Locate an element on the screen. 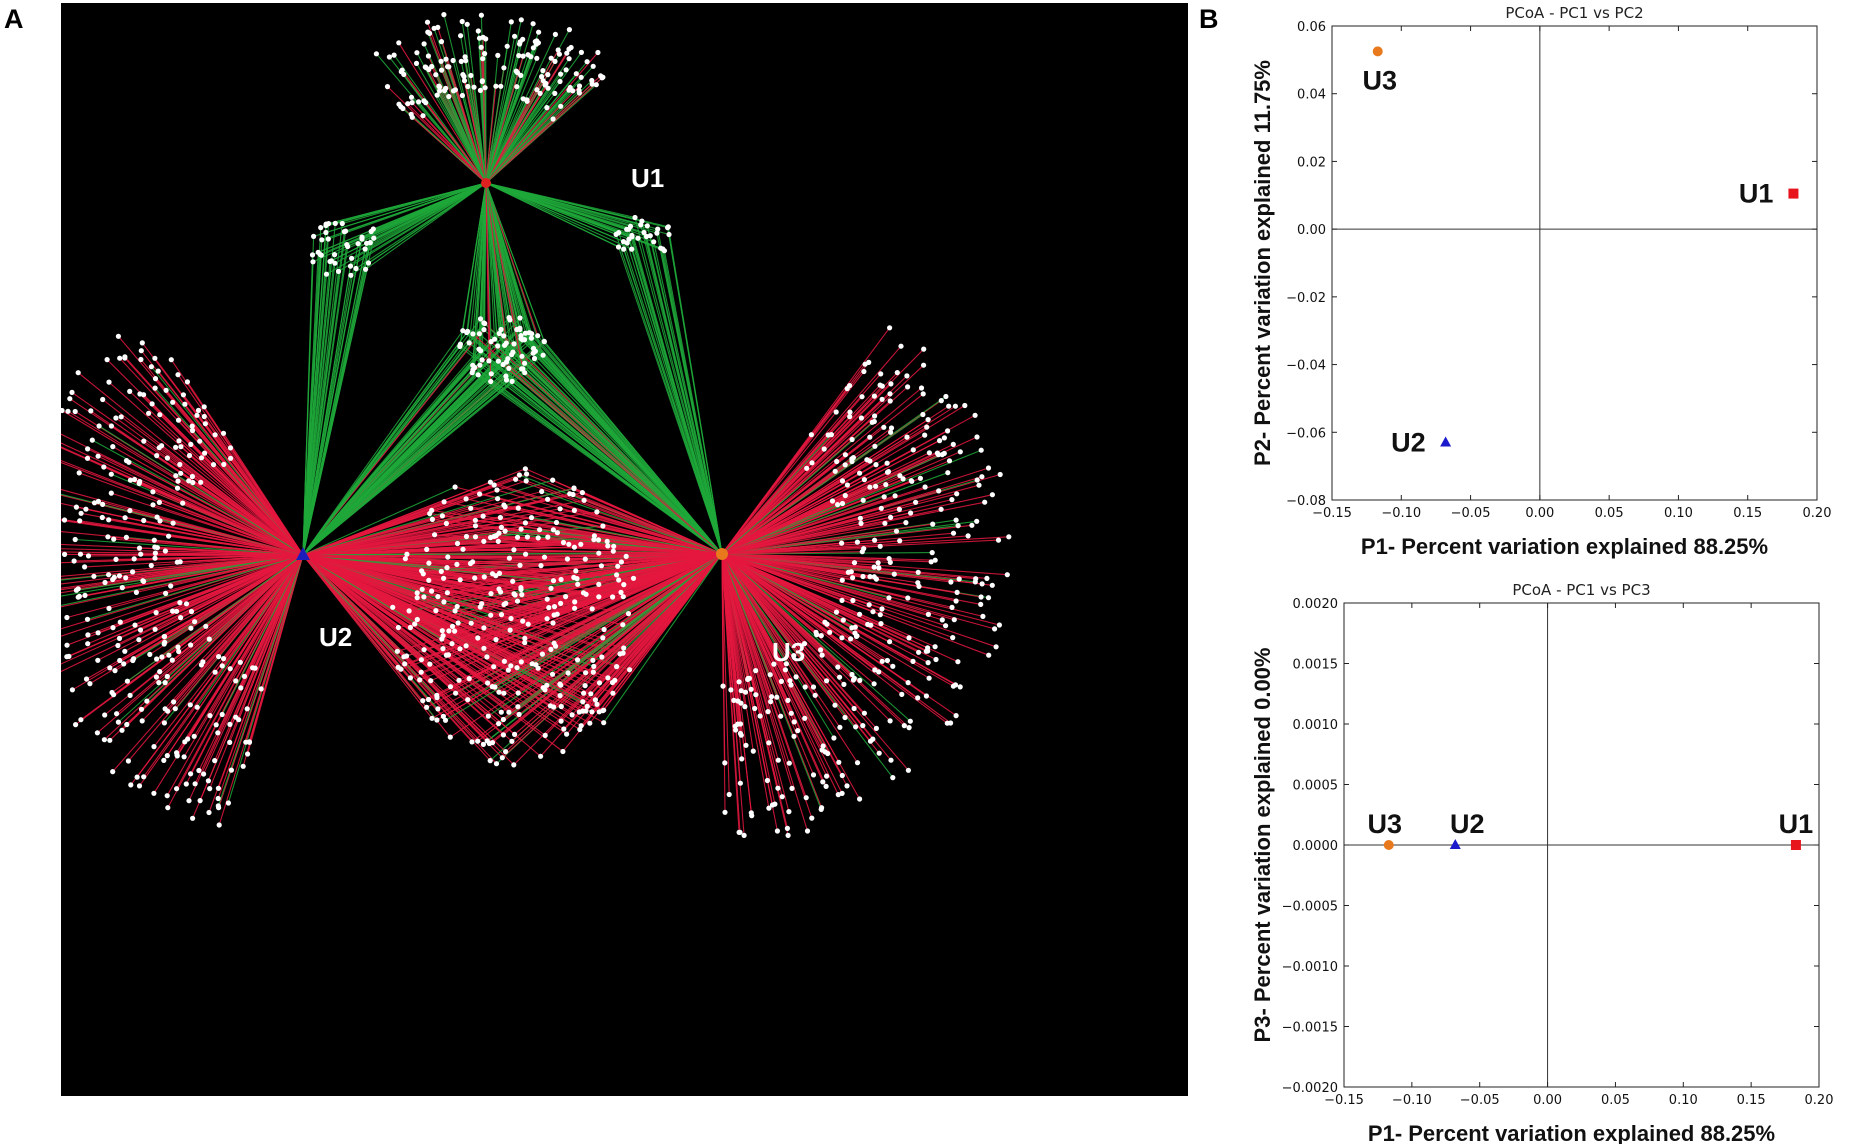 Image resolution: width=1850 pixels, height=1144 pixels. y-axis-label: P2- Percent variation explained 11.75% is located at coordinates (1262, 263).